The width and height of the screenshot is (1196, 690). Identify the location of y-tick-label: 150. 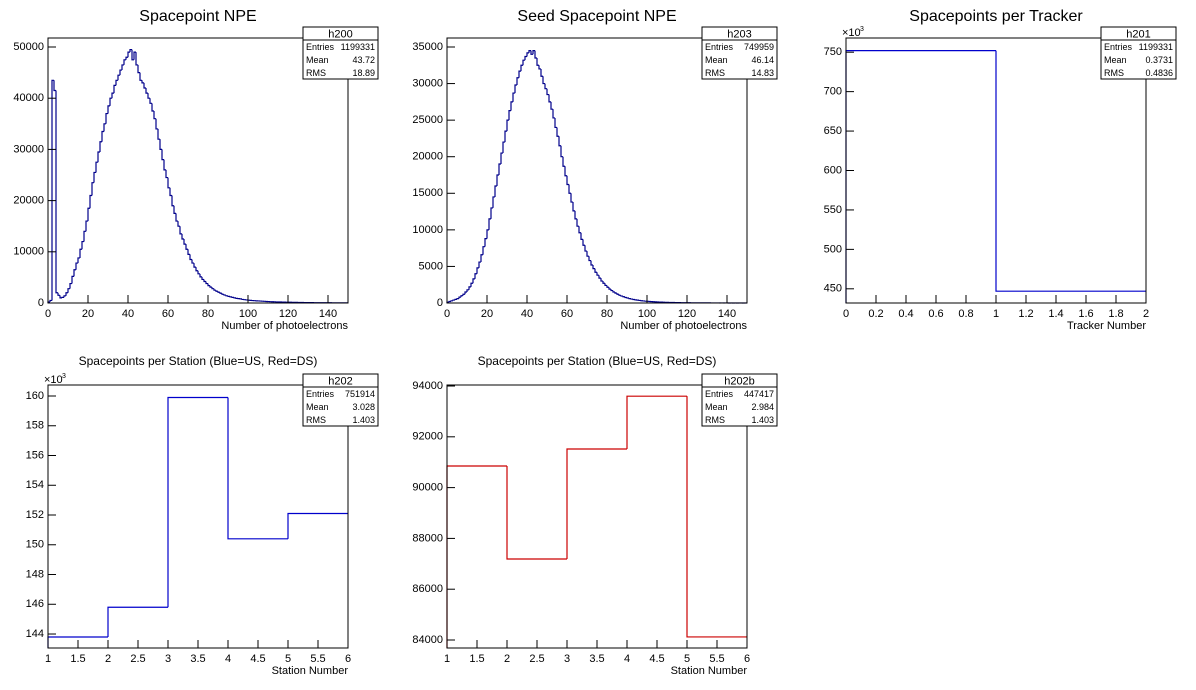
(35, 545).